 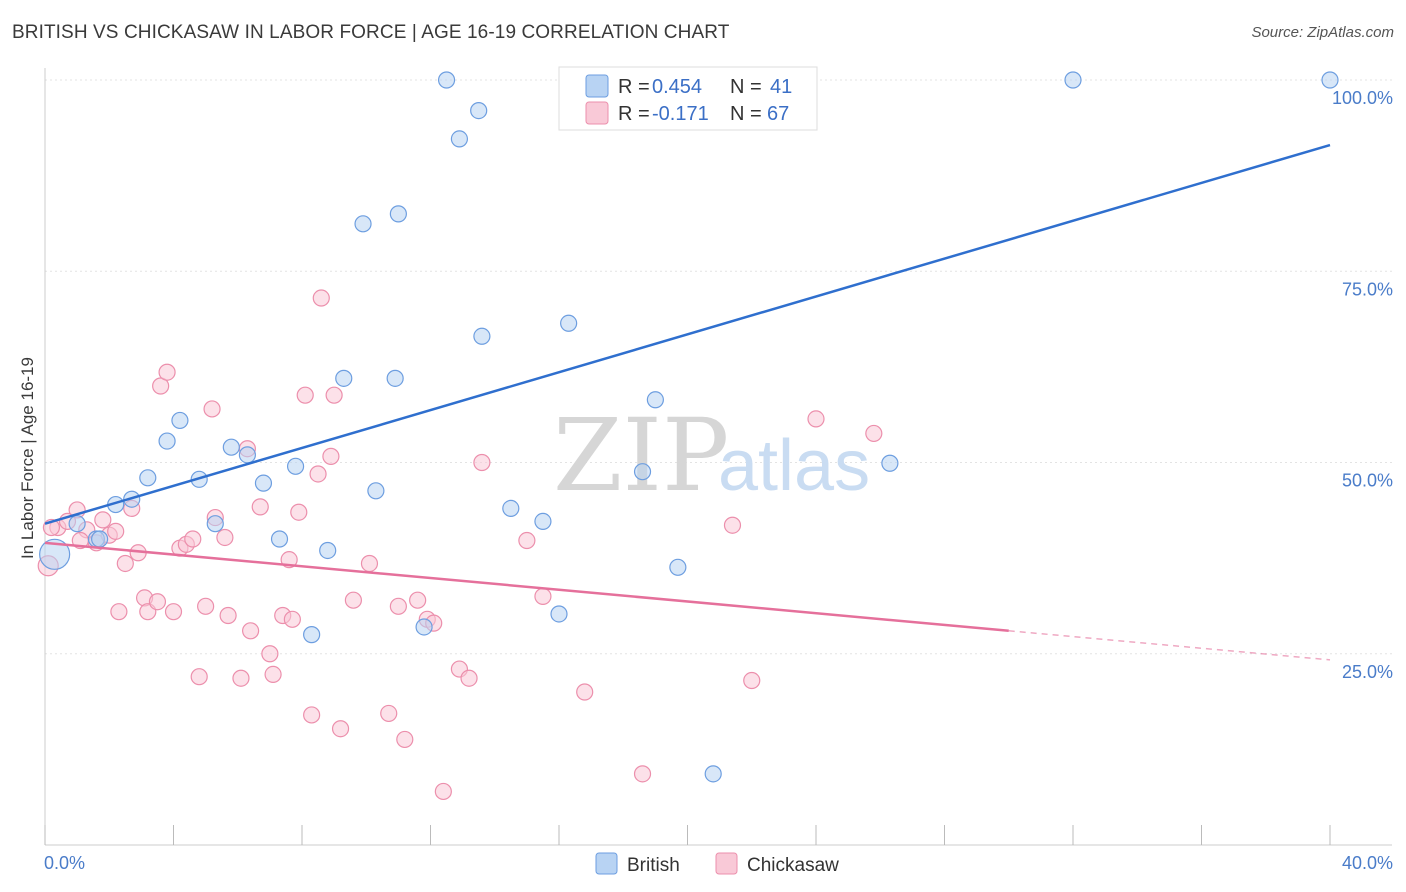 What do you see at coordinates (1367, 481) in the screenshot?
I see `y-tick-label: 50.0%` at bounding box center [1367, 481].